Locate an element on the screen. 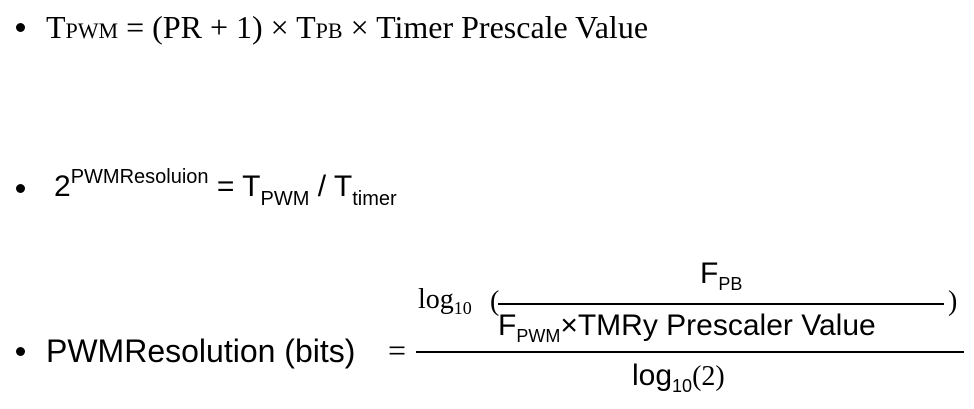  formula-resolution-ratio: 2PWMResoluion = TPWM / Ttimer is located at coordinates (225, 188).